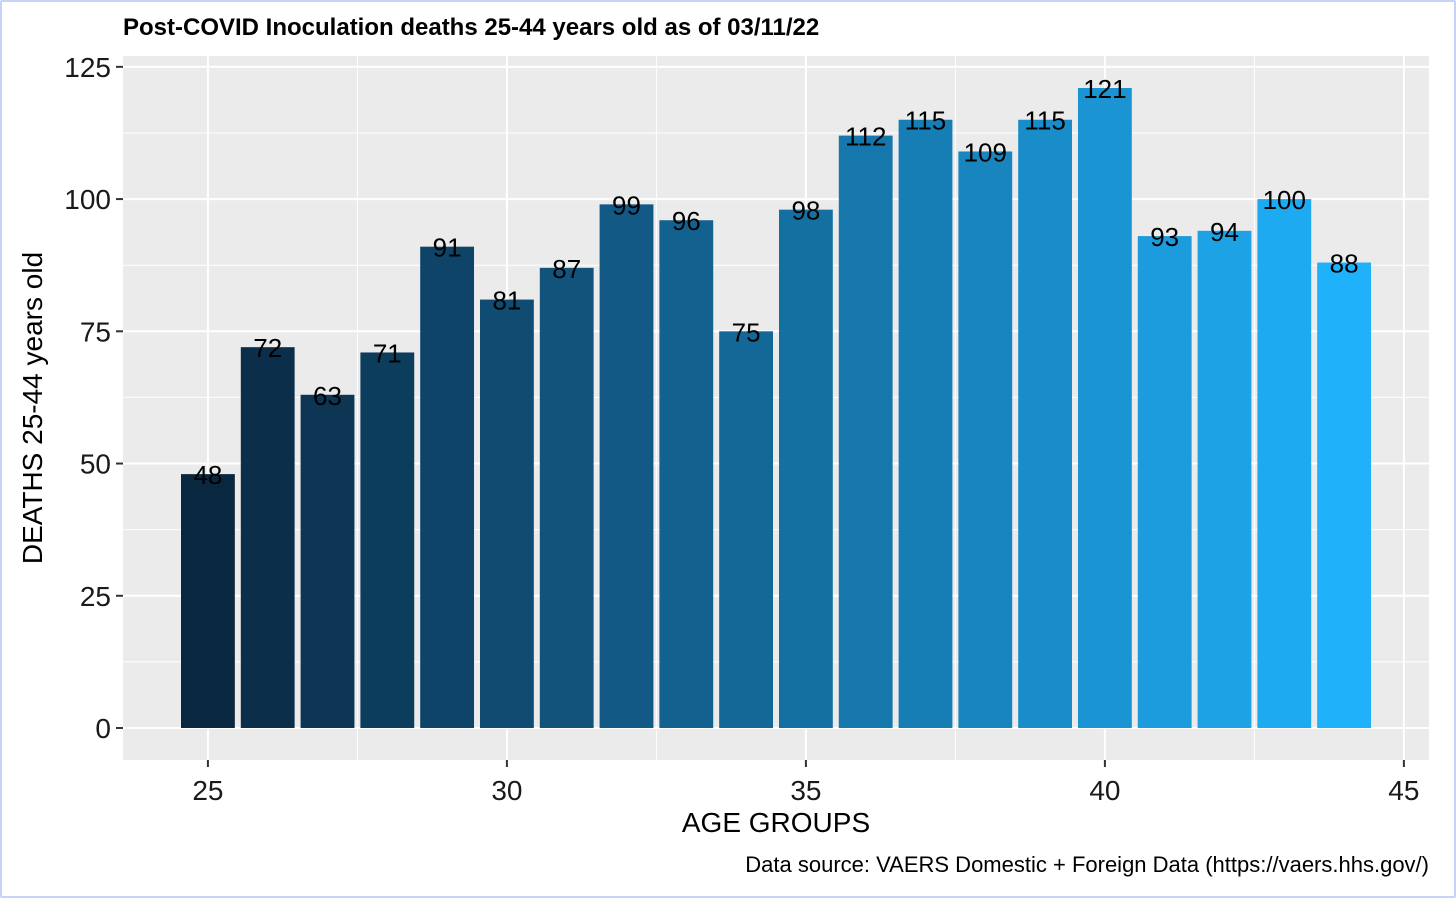 The height and width of the screenshot is (898, 1456). What do you see at coordinates (1104, 89) in the screenshot?
I see `bar-value-label: 121` at bounding box center [1104, 89].